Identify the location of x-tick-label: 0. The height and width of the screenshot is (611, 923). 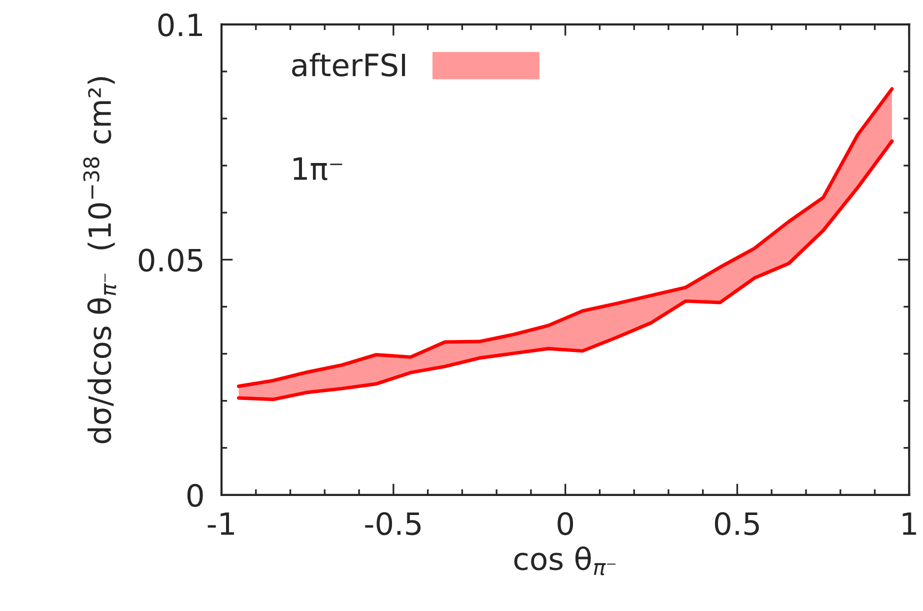
(566, 524).